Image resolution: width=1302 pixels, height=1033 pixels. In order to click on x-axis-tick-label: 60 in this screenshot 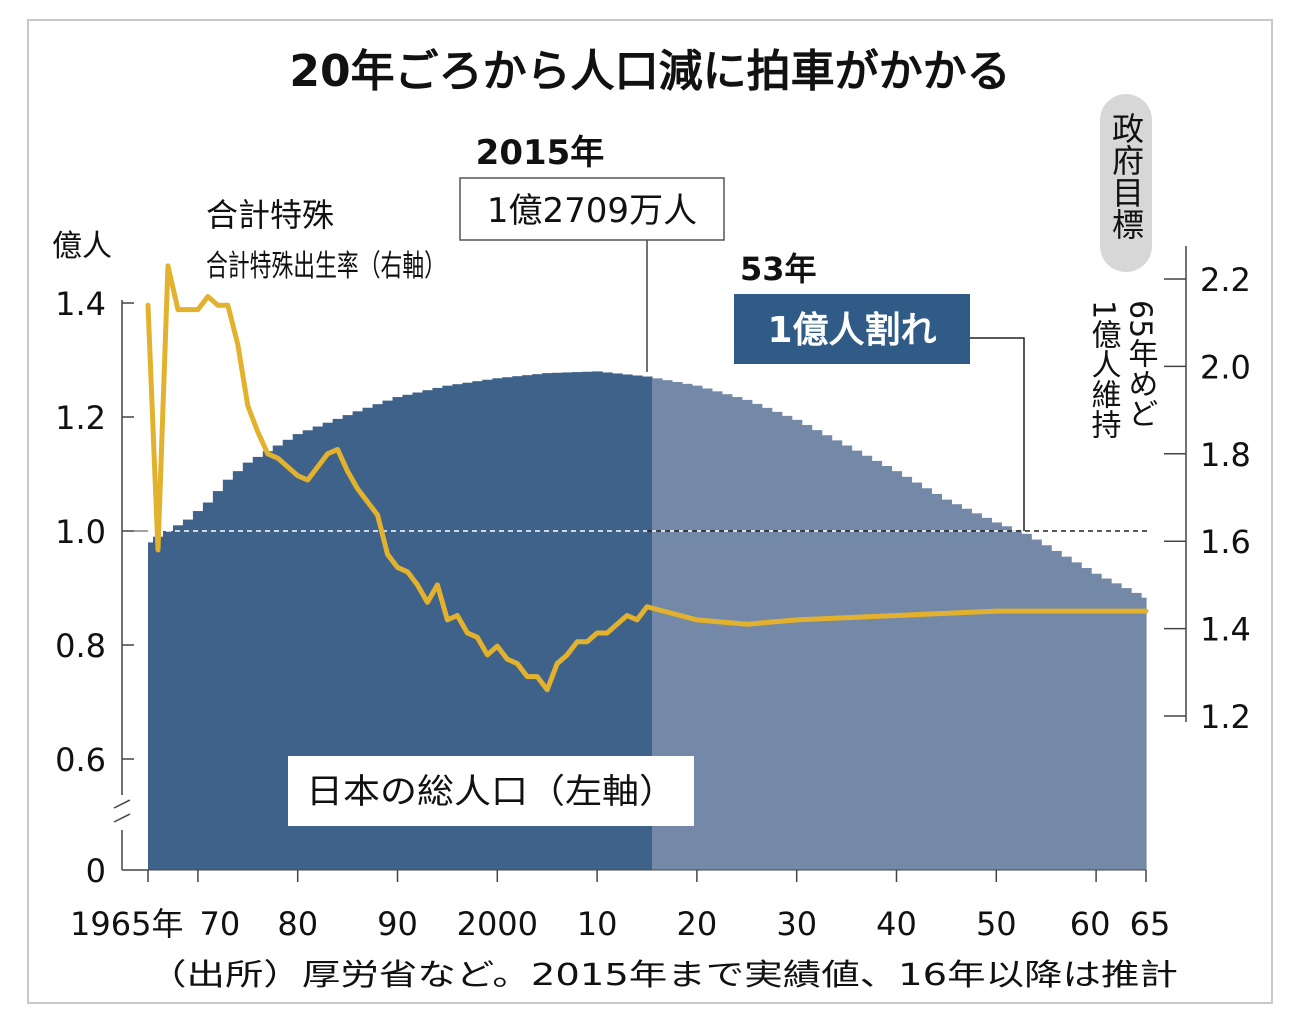, I will do `click(1090, 924)`.